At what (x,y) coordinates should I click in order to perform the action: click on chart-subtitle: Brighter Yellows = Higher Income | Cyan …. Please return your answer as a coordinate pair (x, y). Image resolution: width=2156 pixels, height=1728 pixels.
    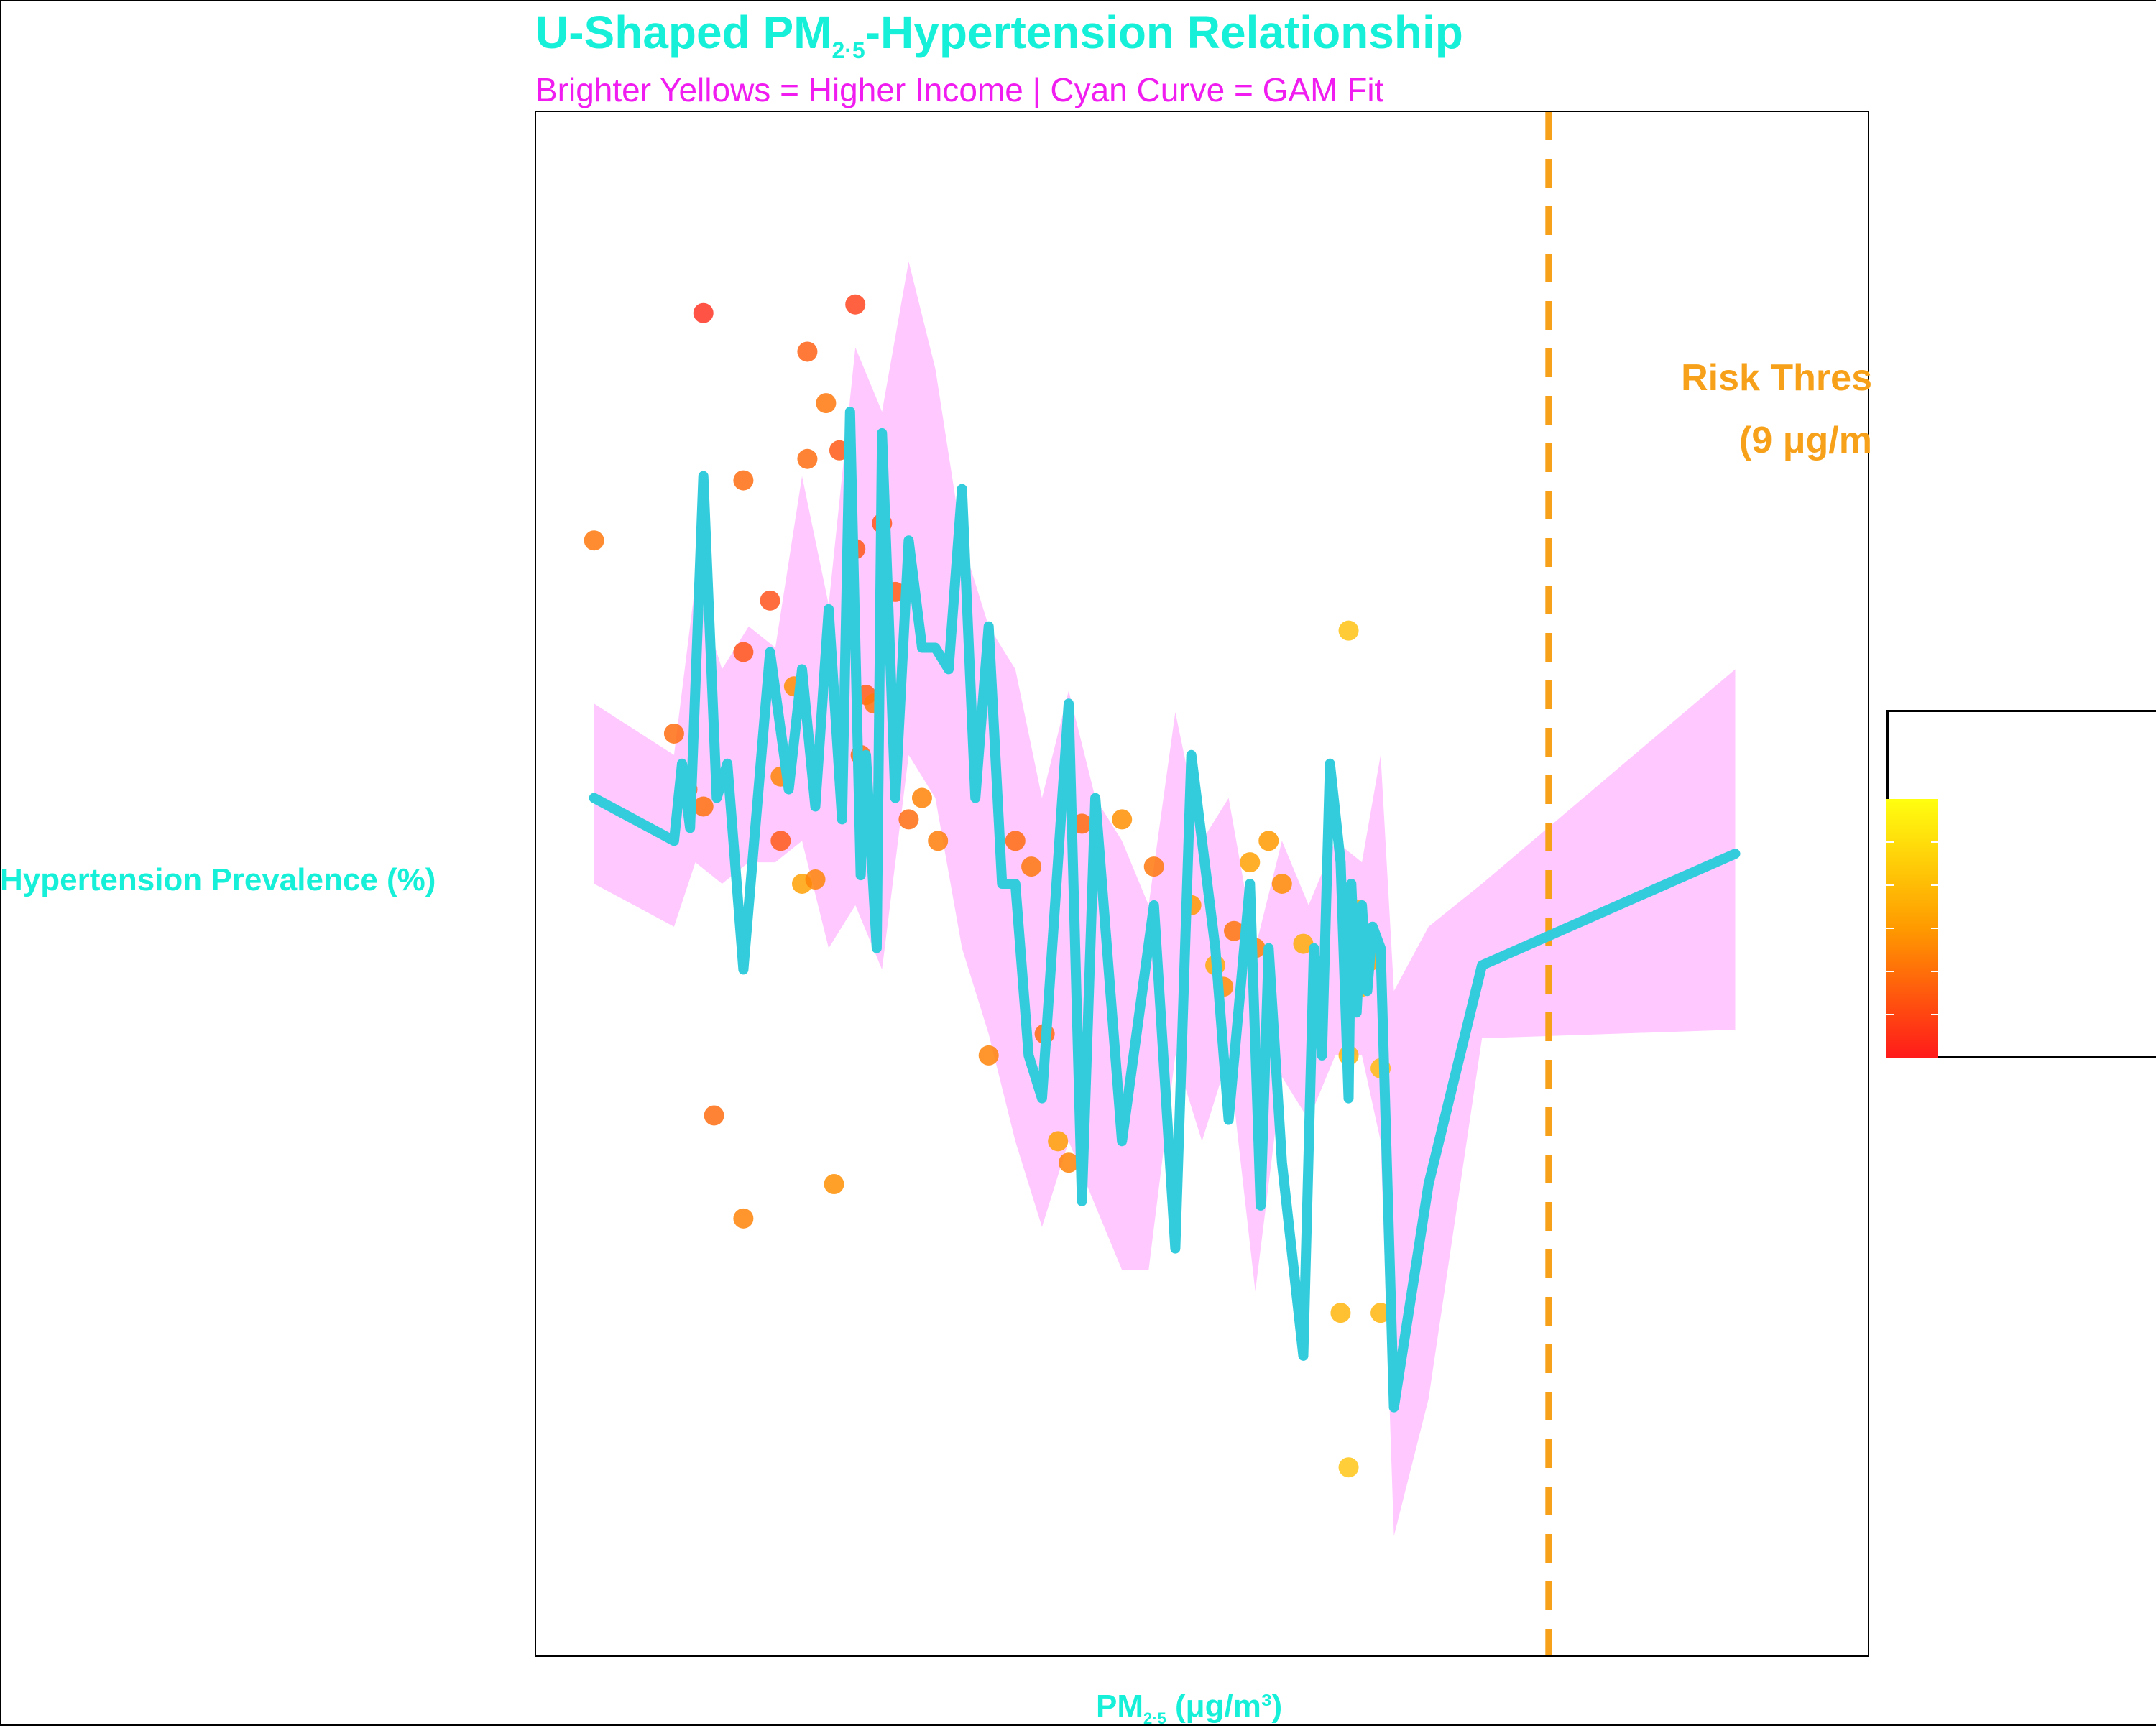
    Looking at the image, I should click on (960, 89).